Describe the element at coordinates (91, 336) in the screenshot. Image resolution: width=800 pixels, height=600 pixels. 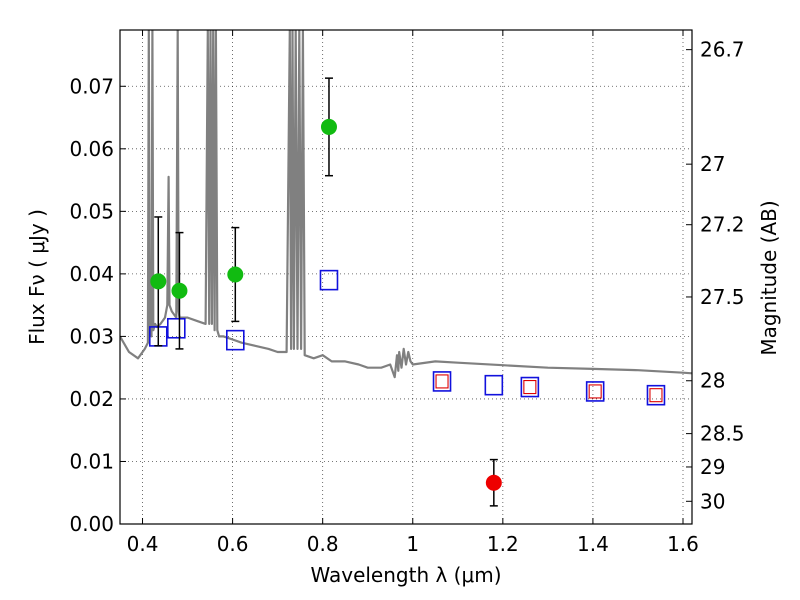
I see `y-tick-label: 0.03` at that location.